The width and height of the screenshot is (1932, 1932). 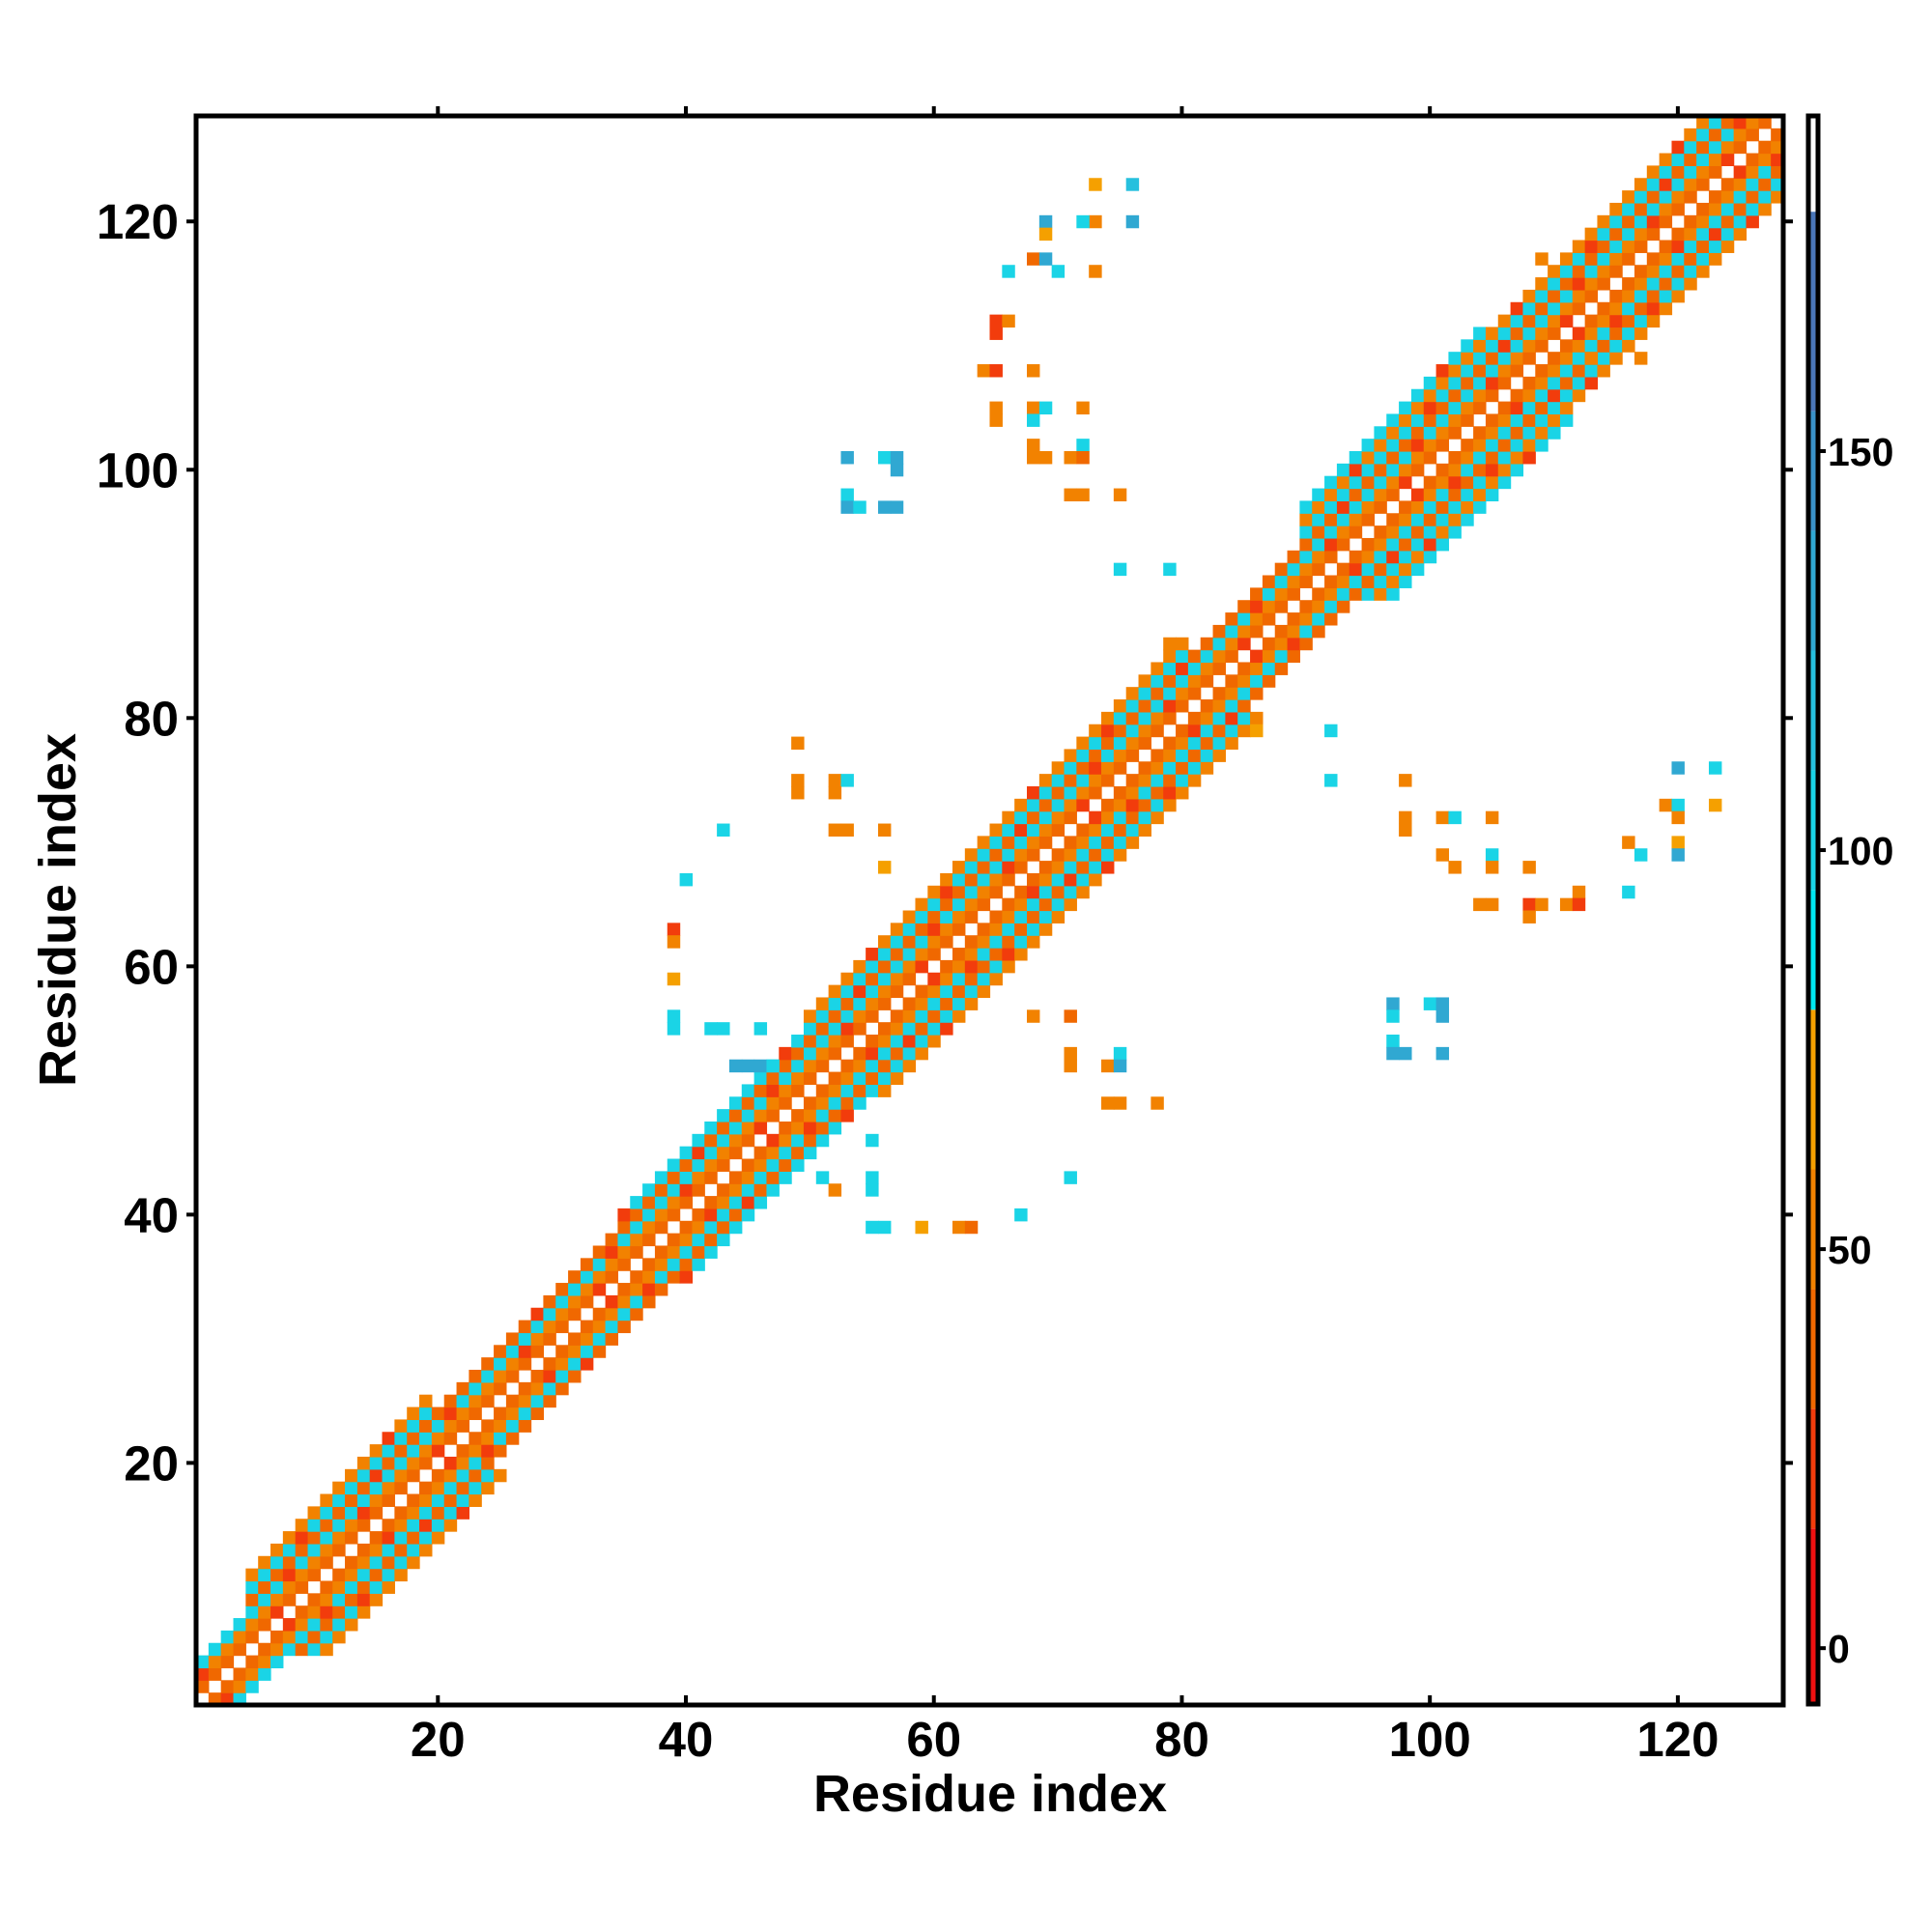 What do you see at coordinates (1430, 1739) in the screenshot?
I see `x-tick-label: 100` at bounding box center [1430, 1739].